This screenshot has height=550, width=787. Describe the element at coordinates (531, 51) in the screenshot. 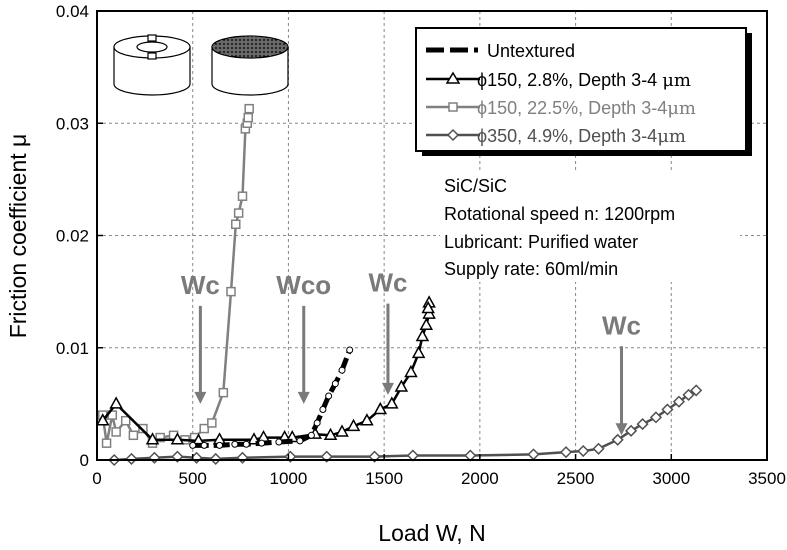

I see `legend-label-untextured: Untextured` at that location.